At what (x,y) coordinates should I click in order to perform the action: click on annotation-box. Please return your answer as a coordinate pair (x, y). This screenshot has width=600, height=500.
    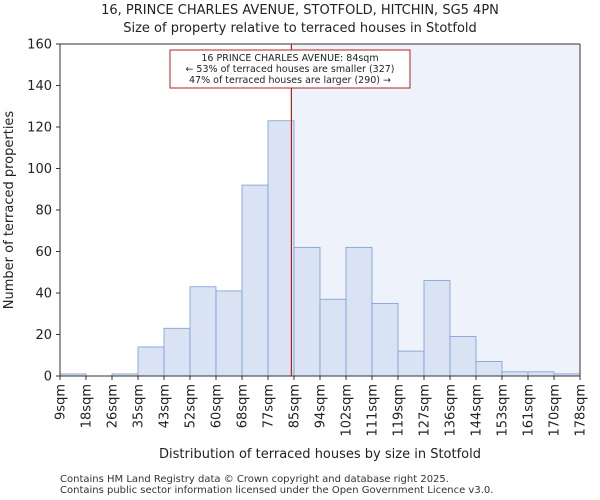
    Looking at the image, I should click on (290, 69).